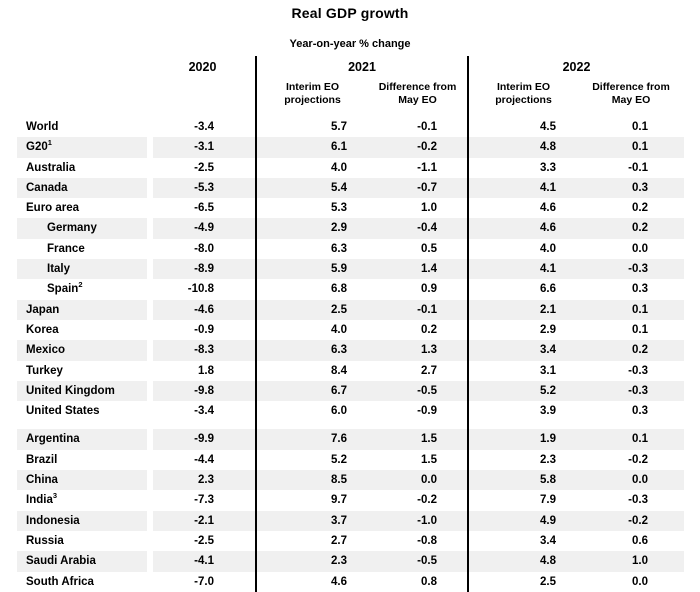 This screenshot has height=592, width=700. I want to click on value-cell: 1.9, so click(522, 439).